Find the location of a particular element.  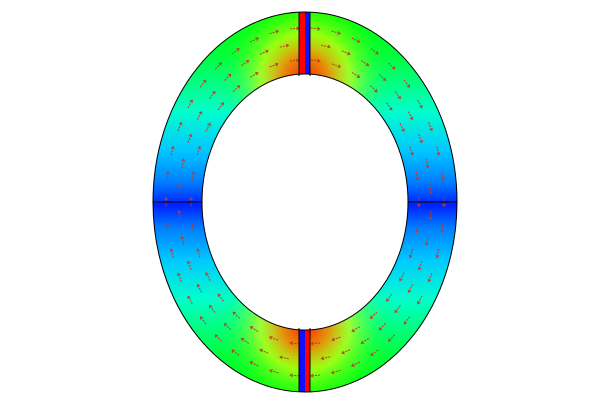

top-seam is located at coordinates (304, 46).